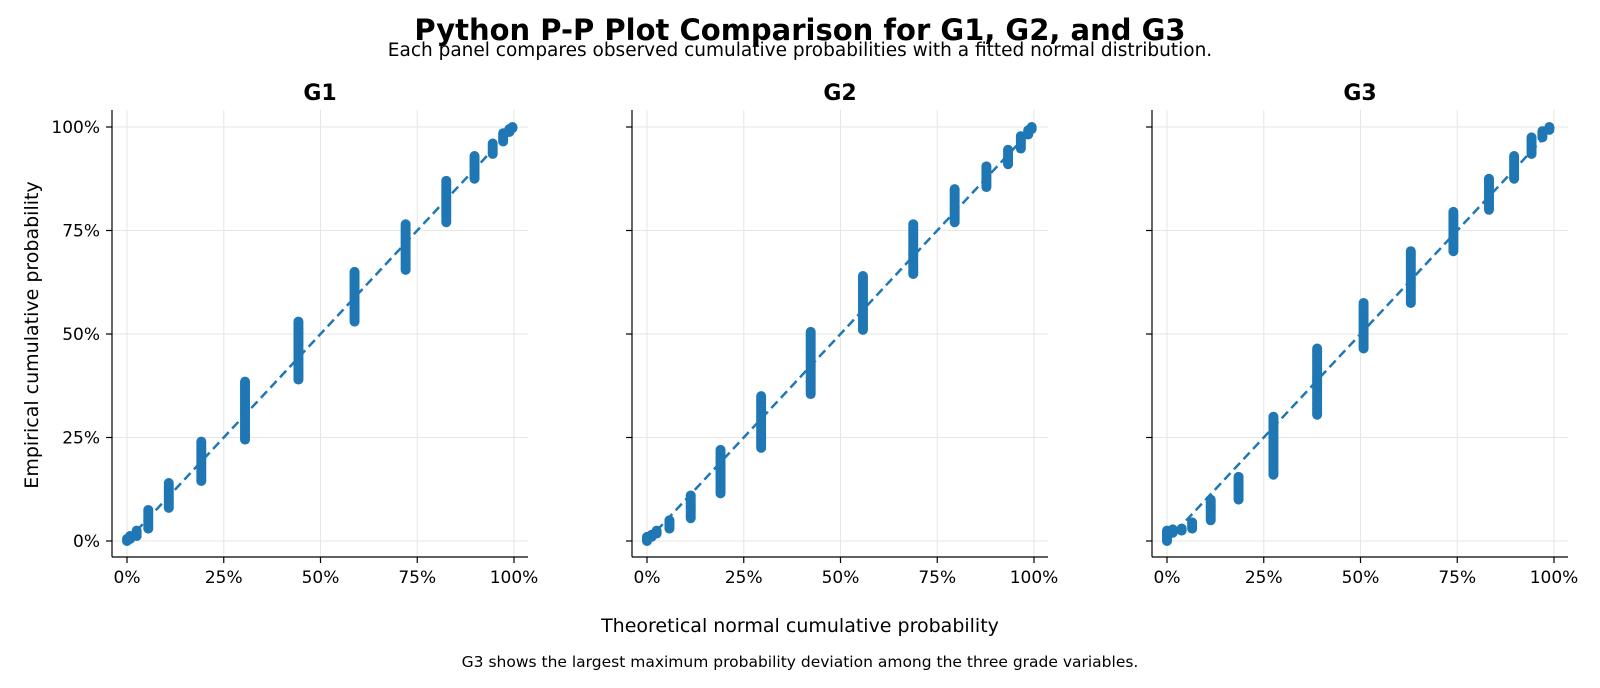 The image size is (1600, 688). What do you see at coordinates (86, 542) in the screenshot?
I see `y-tick-label: 0%` at bounding box center [86, 542].